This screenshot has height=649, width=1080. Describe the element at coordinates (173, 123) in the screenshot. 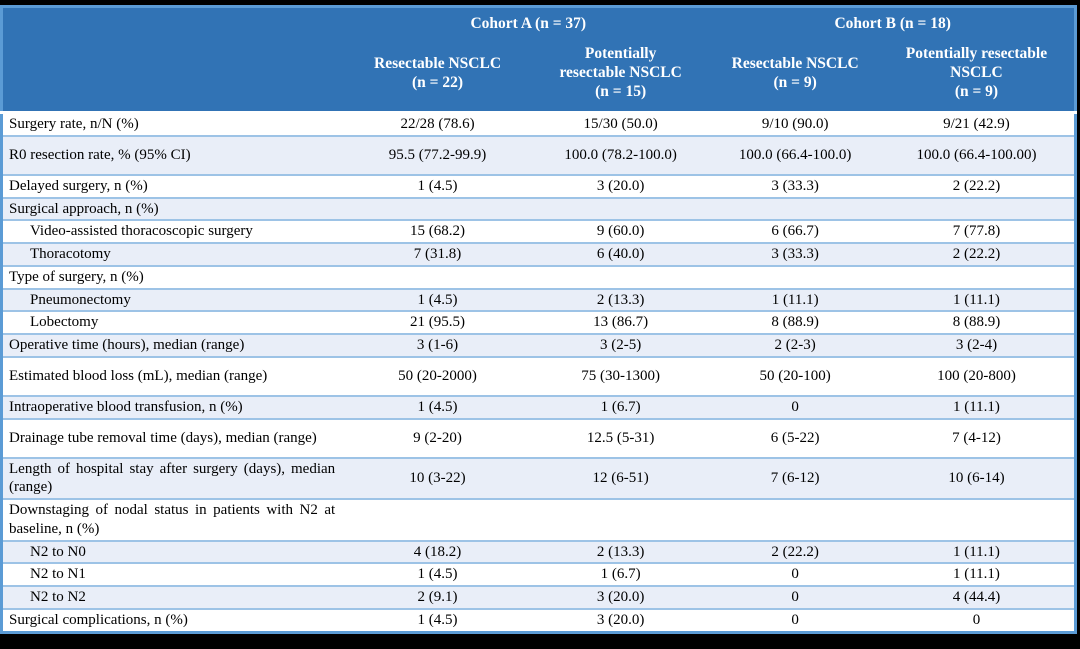

I see `row-label: Surgery rate, n/N (%)` at that location.